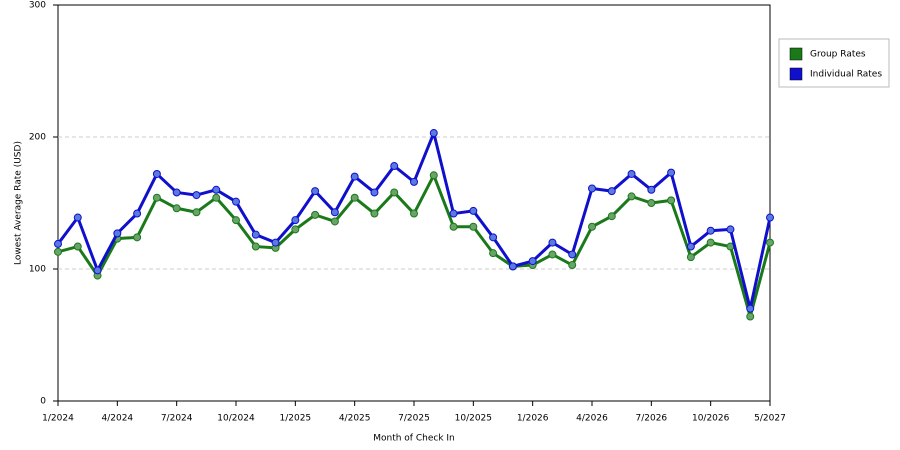 The height and width of the screenshot is (450, 900). I want to click on x-tick-label: 10/2025, so click(473, 419).